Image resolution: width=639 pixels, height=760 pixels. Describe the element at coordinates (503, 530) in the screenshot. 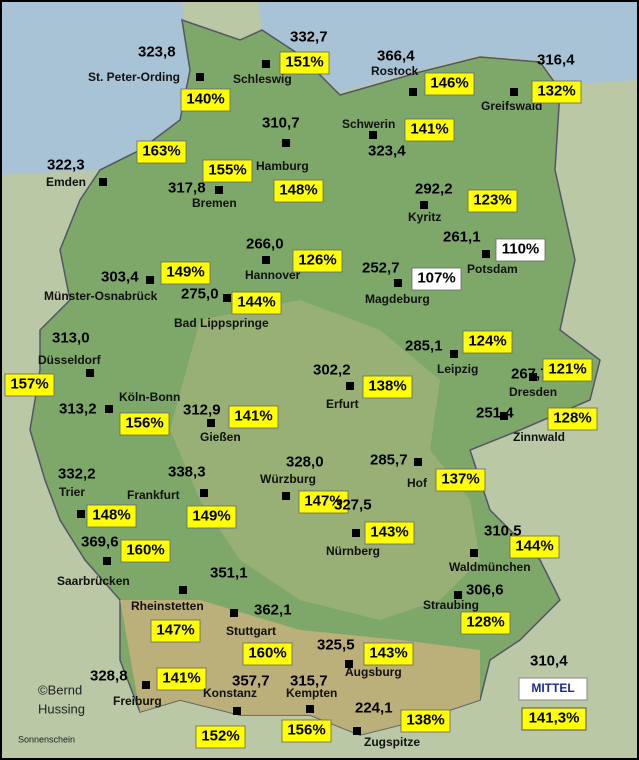

I see `station-hours: 310,5` at that location.